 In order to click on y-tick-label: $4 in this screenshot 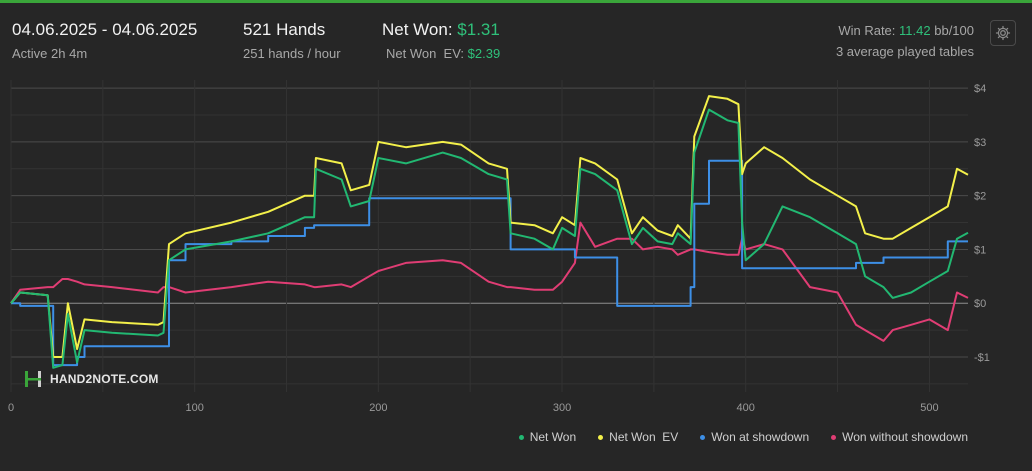, I will do `click(980, 89)`.